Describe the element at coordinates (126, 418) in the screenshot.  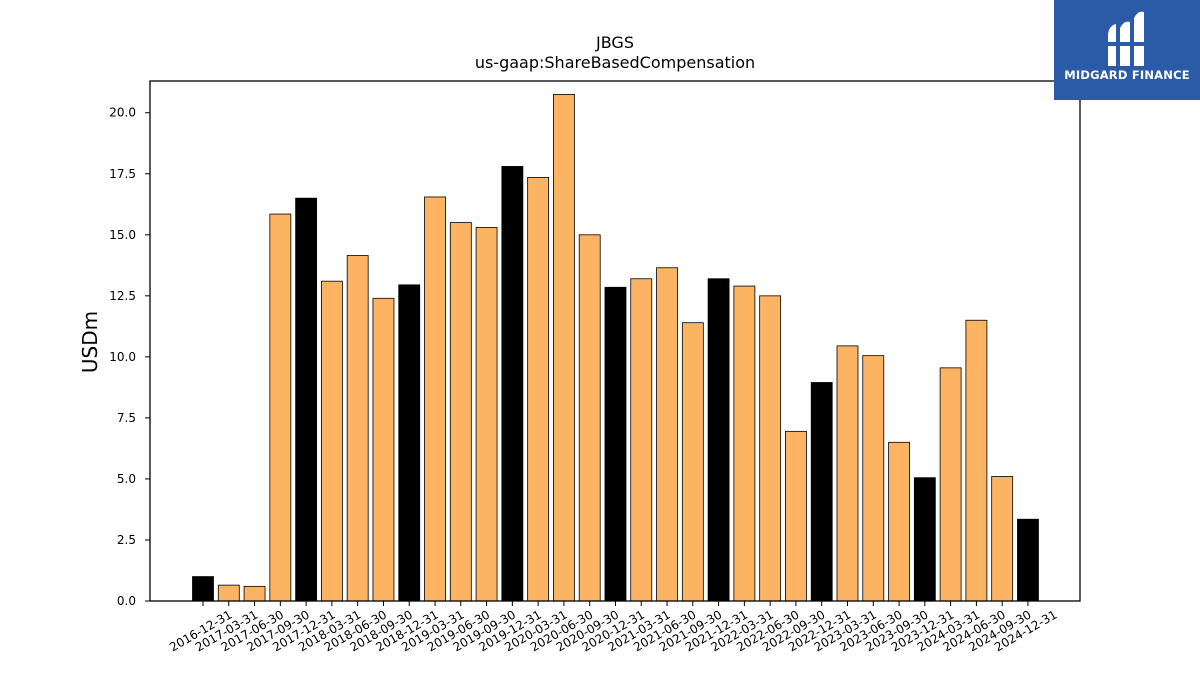
I see `y-tick-label-7.5: 7.5` at that location.